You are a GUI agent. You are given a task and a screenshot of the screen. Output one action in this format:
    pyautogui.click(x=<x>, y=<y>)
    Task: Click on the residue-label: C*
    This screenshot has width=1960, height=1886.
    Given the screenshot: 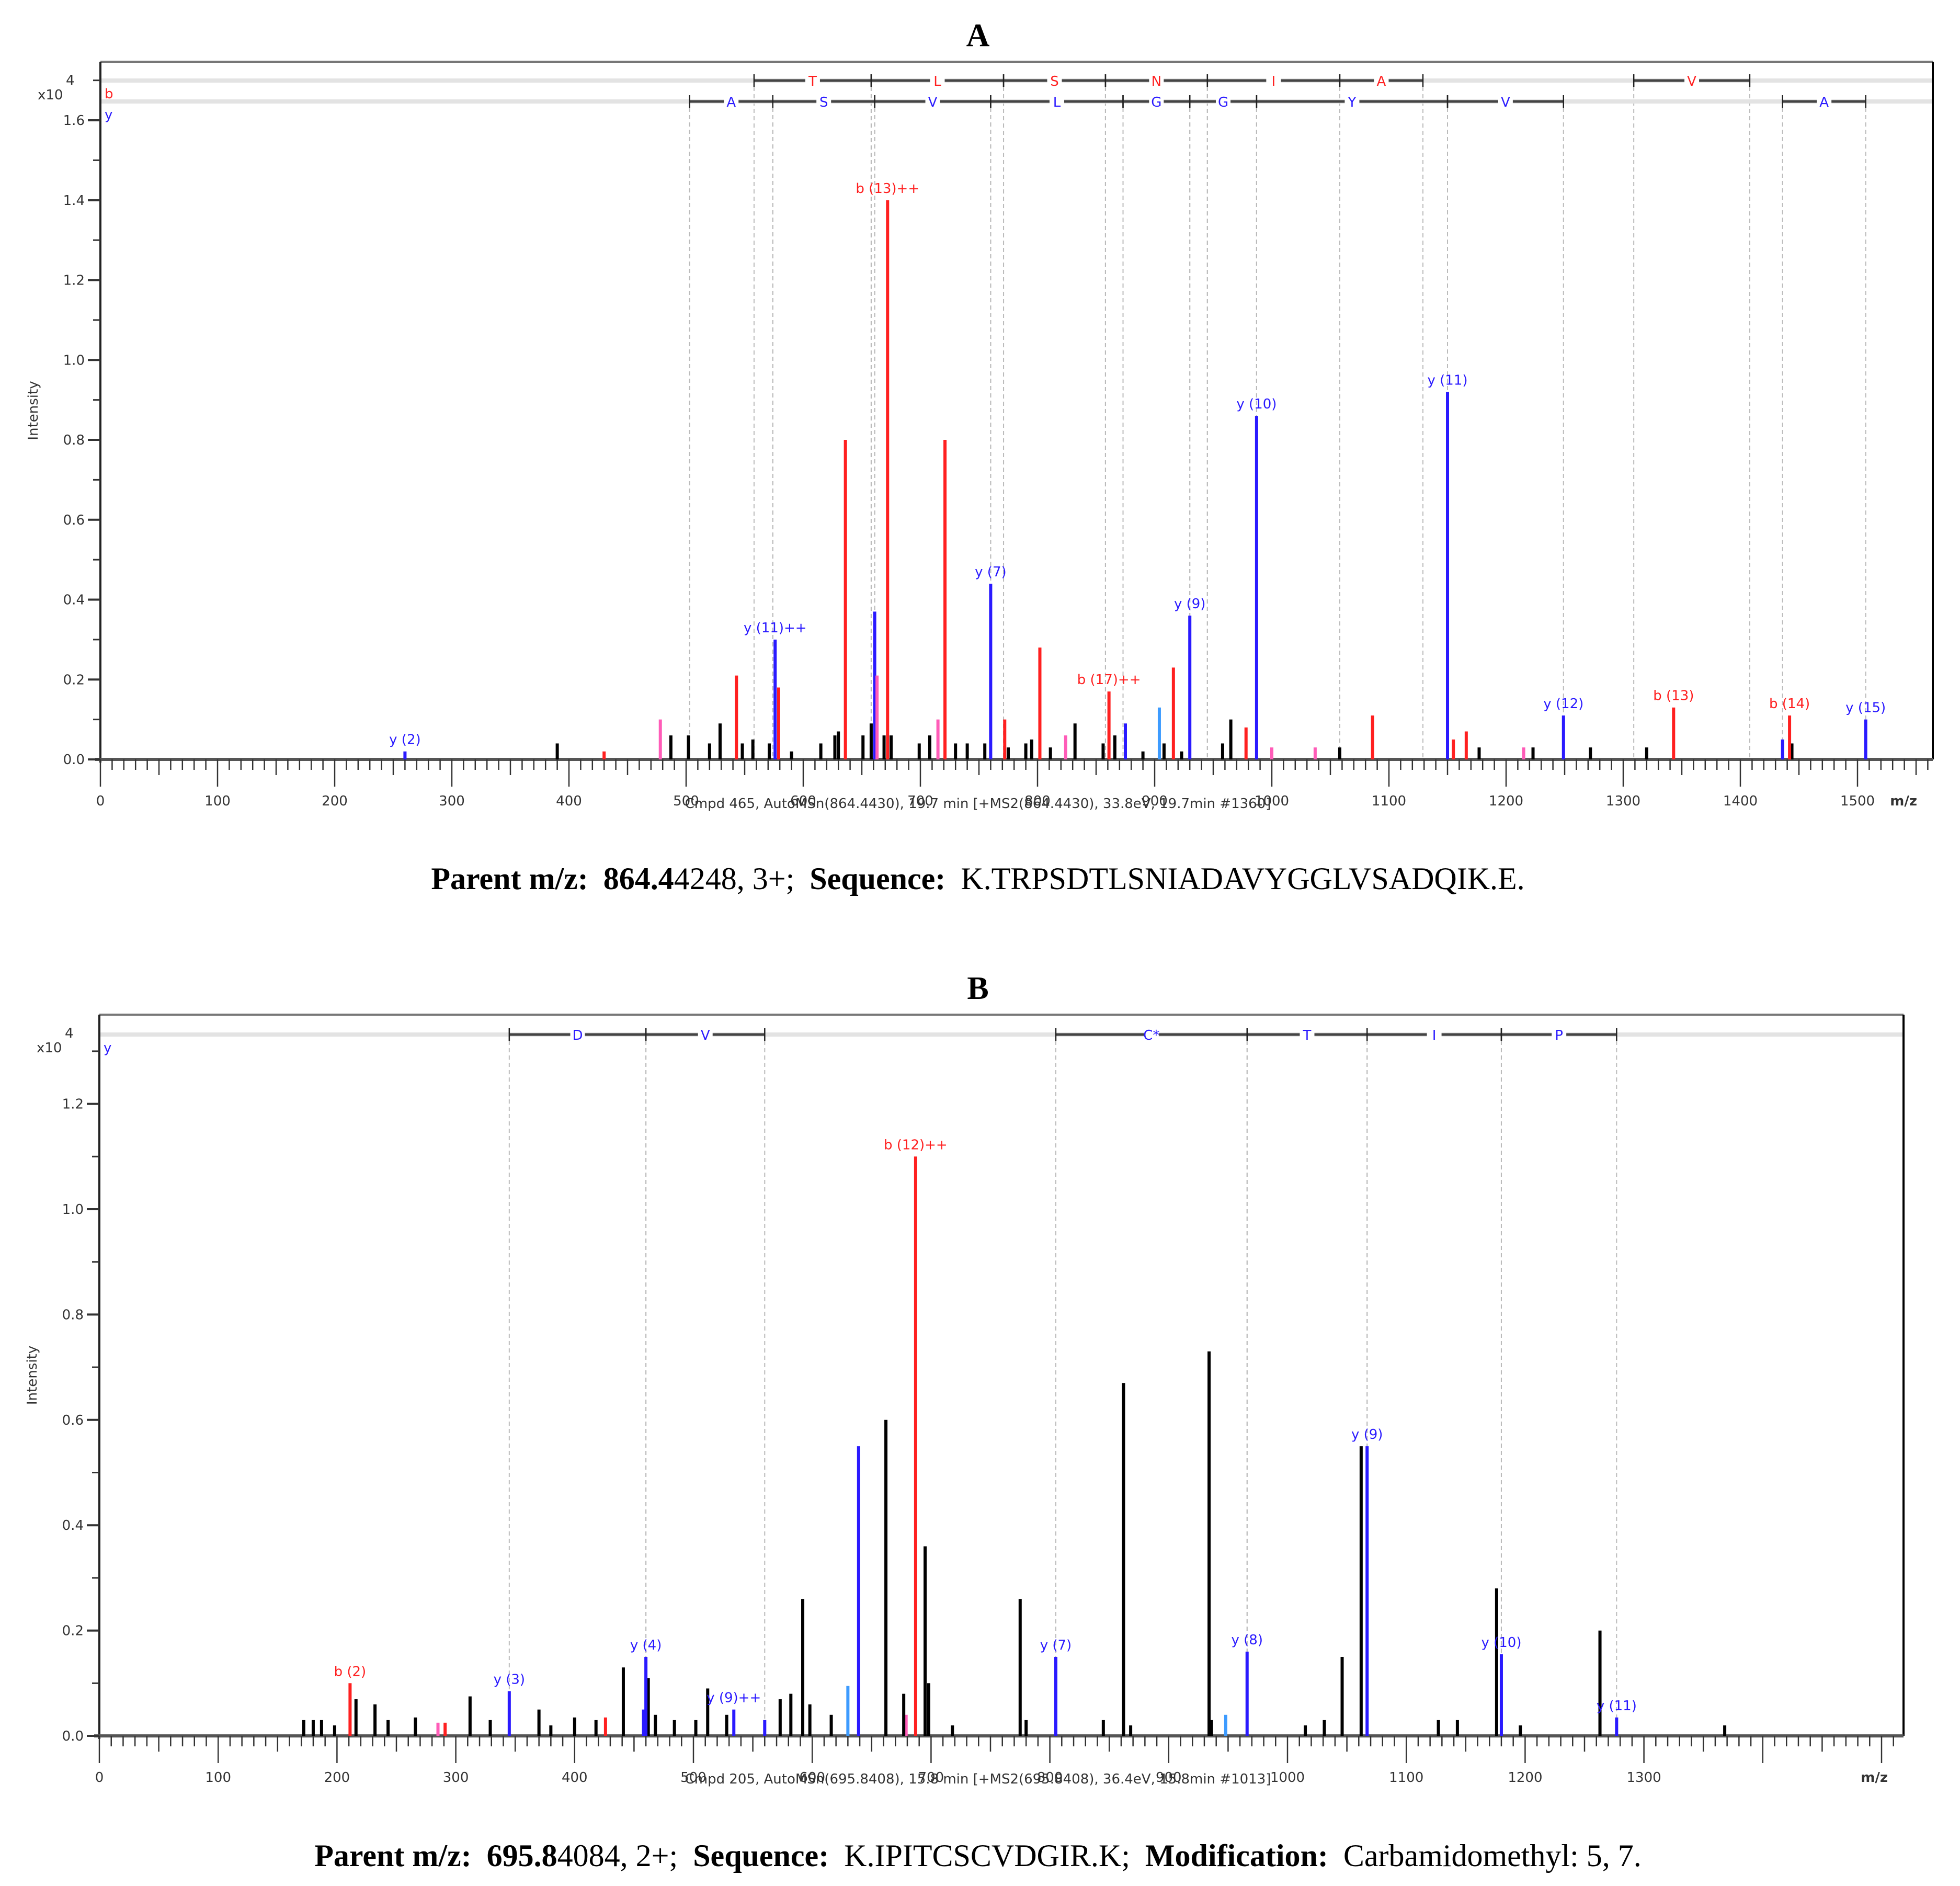 What is the action you would take?
    pyautogui.click(x=1151, y=1035)
    